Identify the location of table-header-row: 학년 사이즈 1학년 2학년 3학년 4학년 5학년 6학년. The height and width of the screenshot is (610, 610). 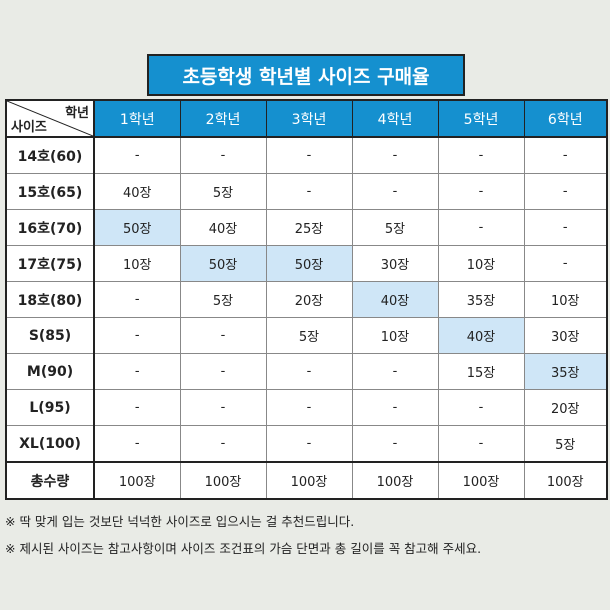
(306, 118).